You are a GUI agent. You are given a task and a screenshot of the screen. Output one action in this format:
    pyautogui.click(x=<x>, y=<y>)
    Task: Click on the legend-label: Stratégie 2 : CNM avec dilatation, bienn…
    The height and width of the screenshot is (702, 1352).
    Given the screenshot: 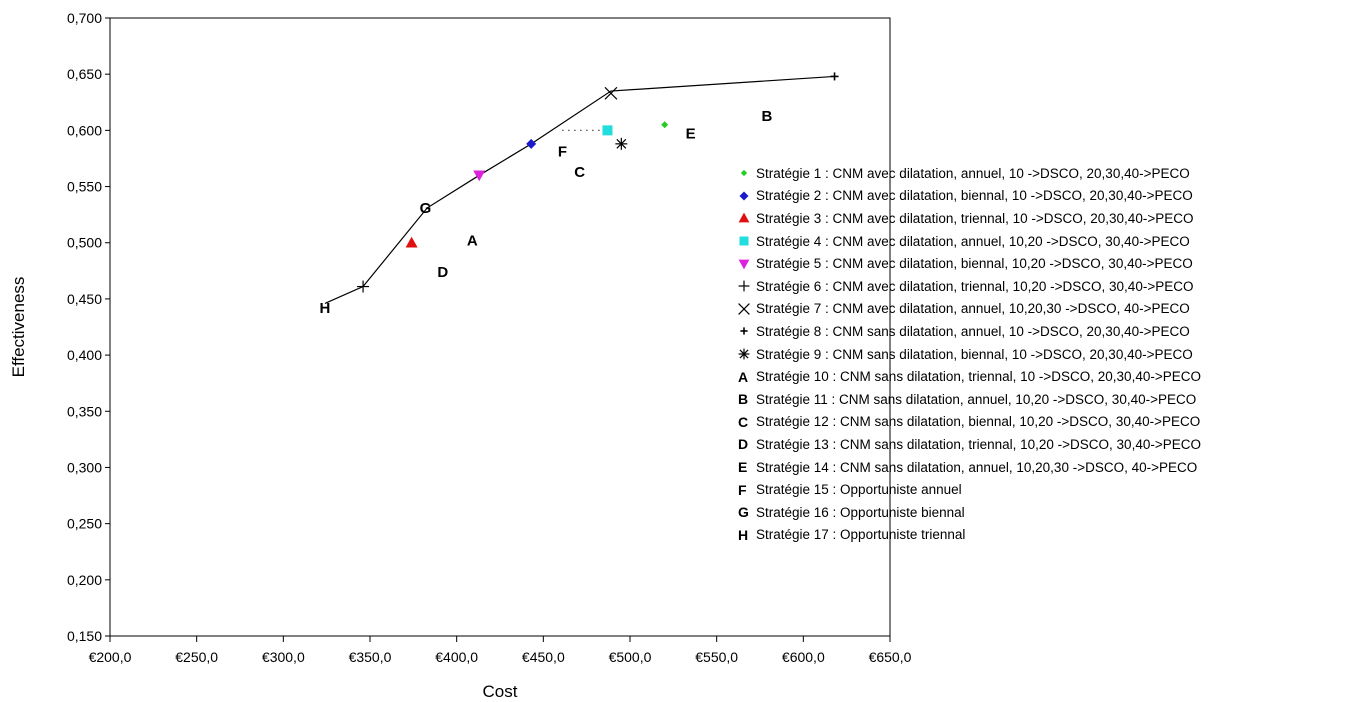 What is the action you would take?
    pyautogui.click(x=974, y=196)
    